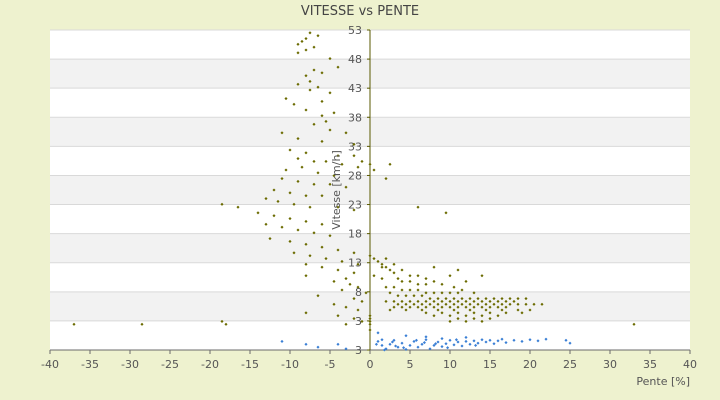 The width and height of the screenshot is (720, 400). Describe the element at coordinates (170, 364) in the screenshot. I see `x-tick-label: -25` at that location.